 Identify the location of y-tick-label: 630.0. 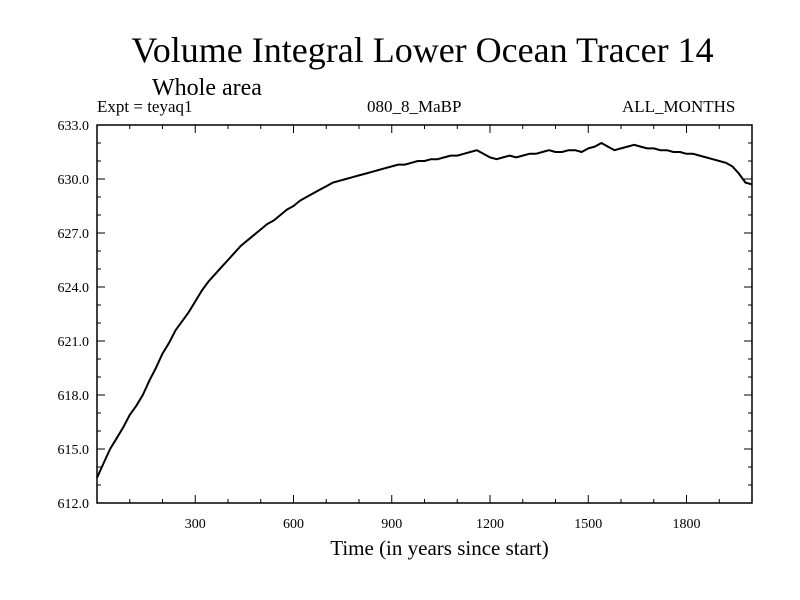
(74, 180).